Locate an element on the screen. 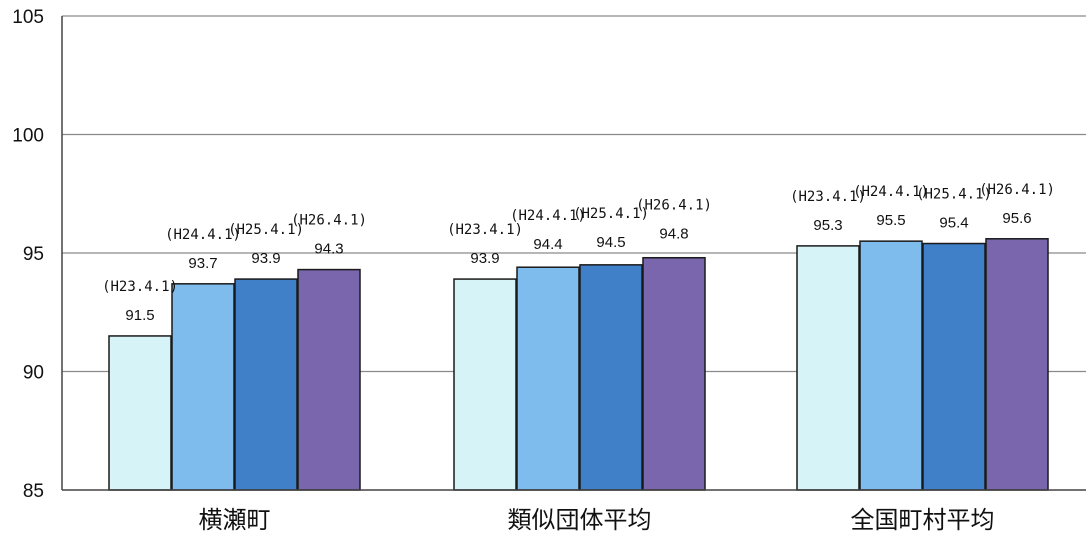 This screenshot has height=537, width=1086. value-label: 93.7 is located at coordinates (202, 263).